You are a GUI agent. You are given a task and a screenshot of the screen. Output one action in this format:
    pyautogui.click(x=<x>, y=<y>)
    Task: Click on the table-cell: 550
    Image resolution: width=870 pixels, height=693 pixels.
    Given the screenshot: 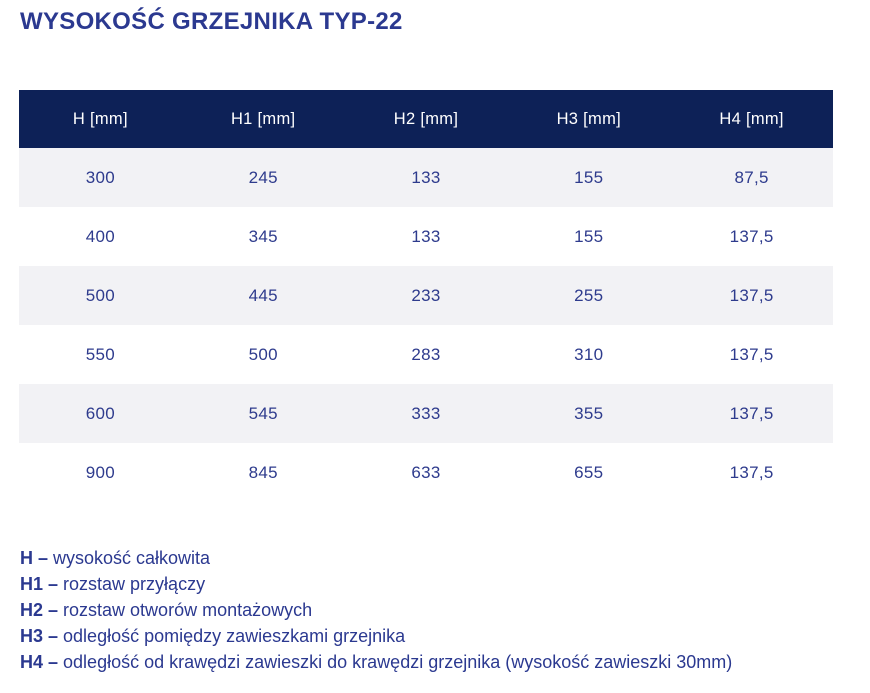 What is the action you would take?
    pyautogui.click(x=100, y=354)
    